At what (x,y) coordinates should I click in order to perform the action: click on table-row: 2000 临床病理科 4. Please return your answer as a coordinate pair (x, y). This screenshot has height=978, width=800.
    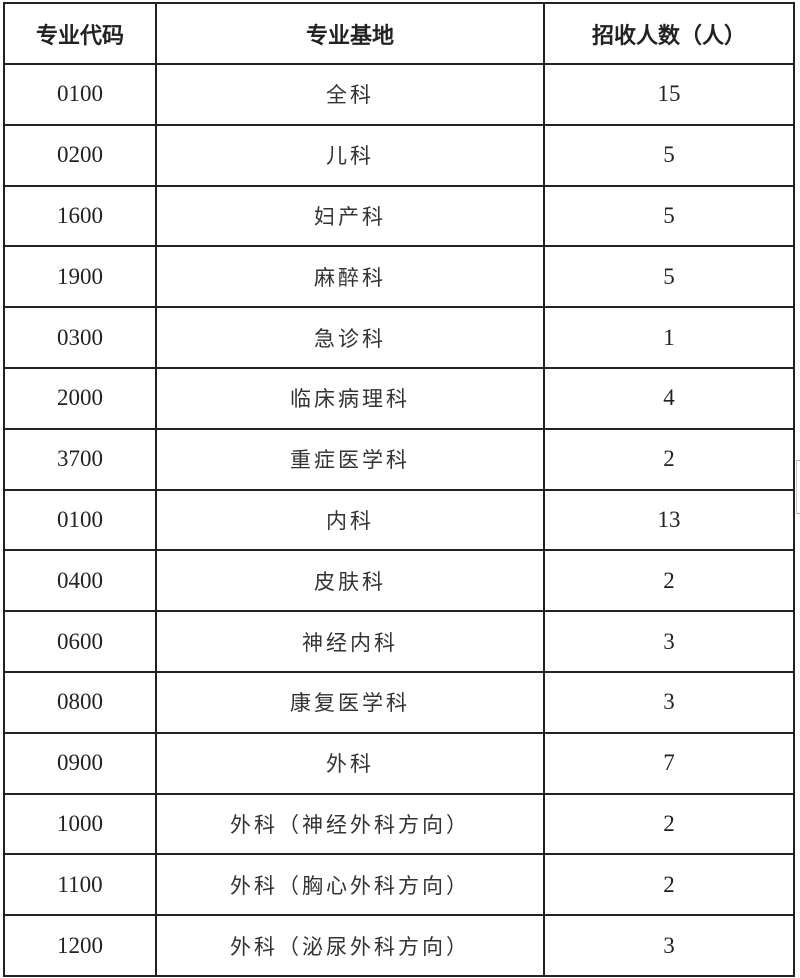
    Looking at the image, I should click on (399, 398).